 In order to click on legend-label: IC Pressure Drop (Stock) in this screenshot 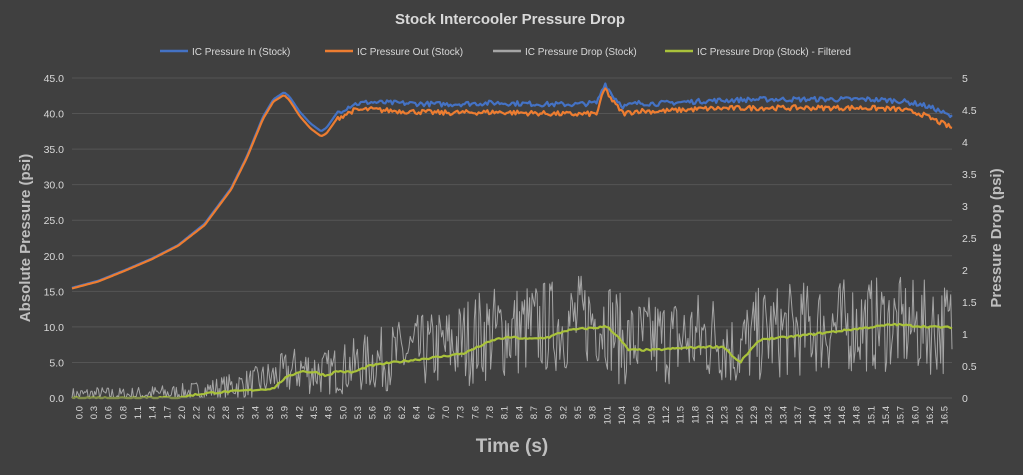, I will do `click(581, 52)`.